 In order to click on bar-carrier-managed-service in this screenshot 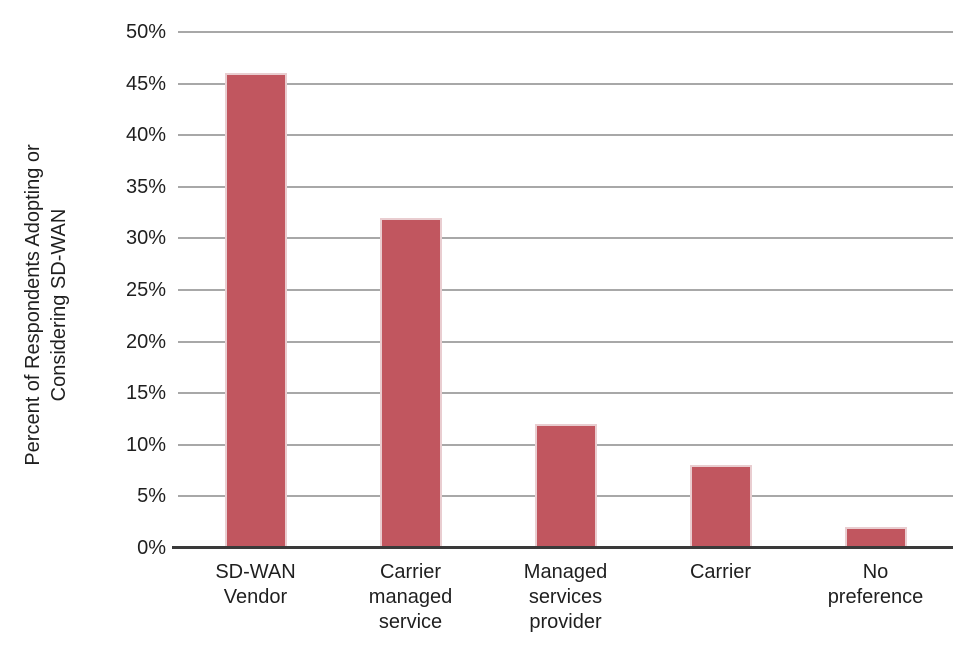, I will do `click(410, 382)`.